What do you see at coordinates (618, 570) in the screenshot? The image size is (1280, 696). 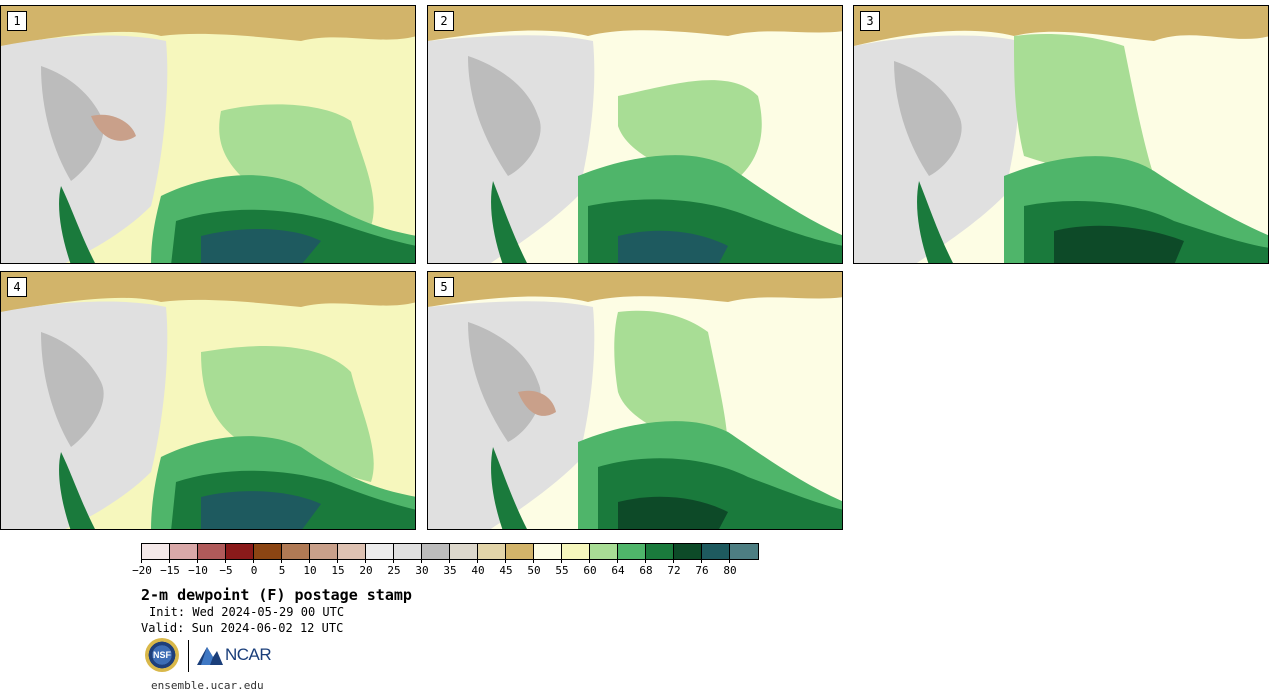 I see `colorbar-tick-label: 64` at bounding box center [618, 570].